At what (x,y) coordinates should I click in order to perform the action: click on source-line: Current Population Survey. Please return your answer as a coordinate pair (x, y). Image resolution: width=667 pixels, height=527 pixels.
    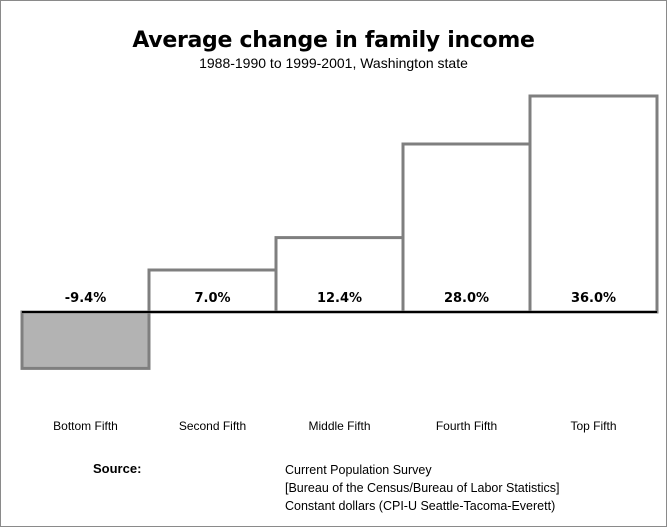
    Looking at the image, I should click on (358, 470).